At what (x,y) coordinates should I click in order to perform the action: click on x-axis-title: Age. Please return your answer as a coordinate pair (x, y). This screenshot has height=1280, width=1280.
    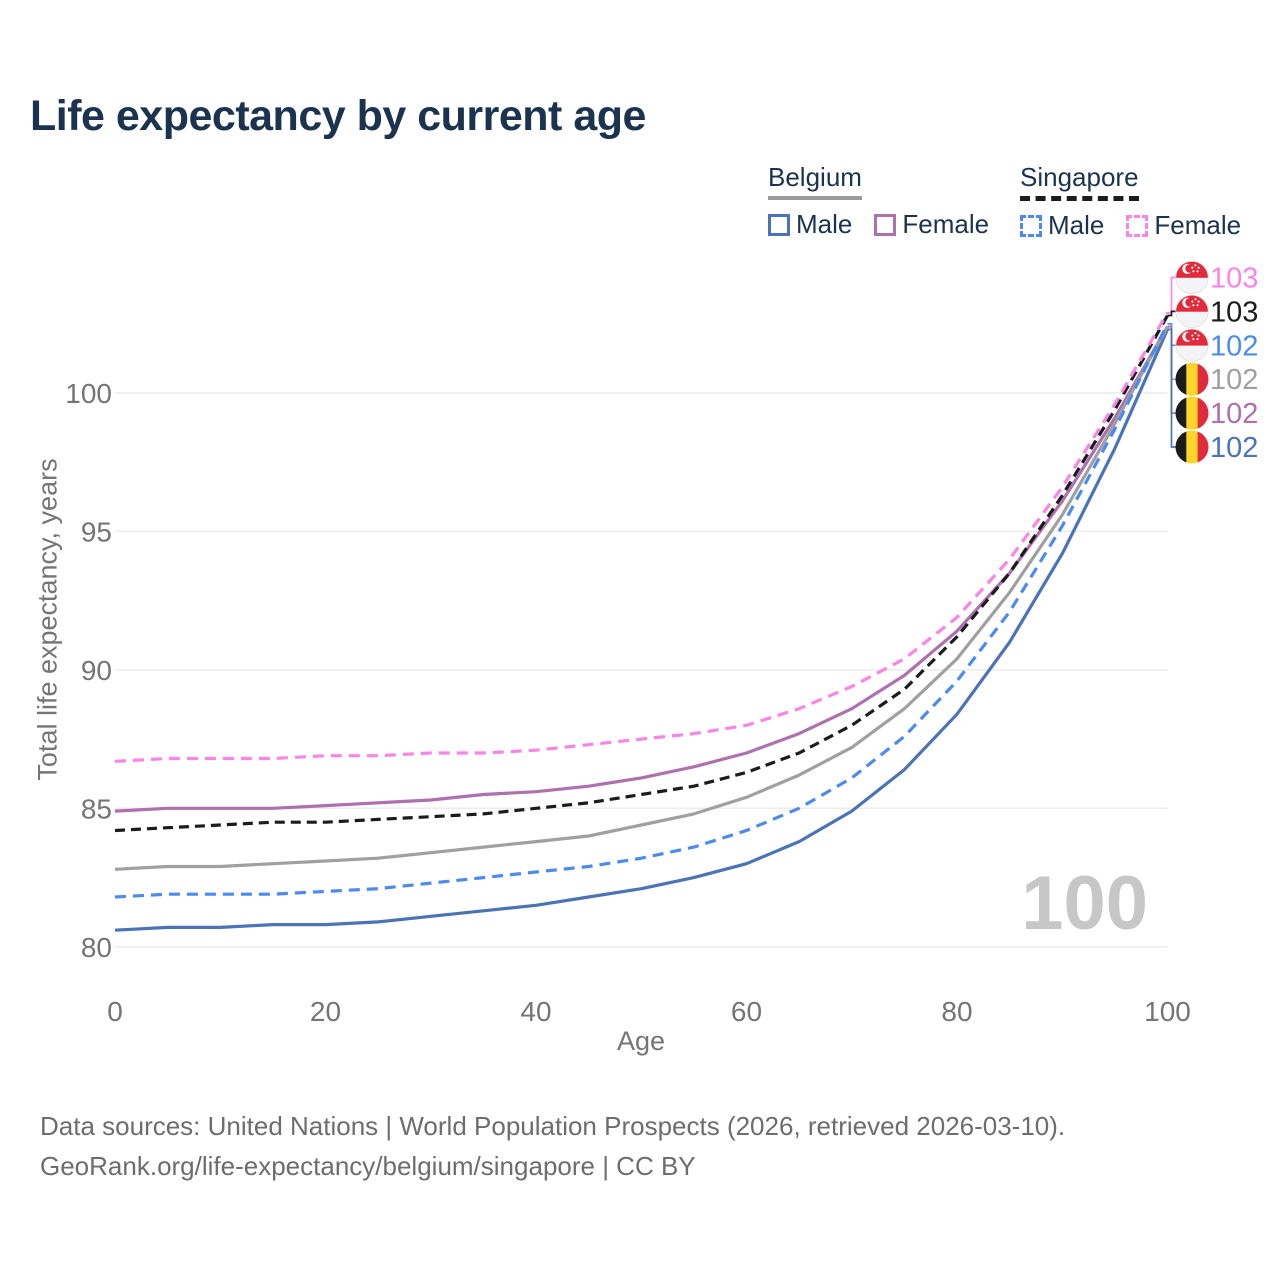
    Looking at the image, I should click on (641, 1041).